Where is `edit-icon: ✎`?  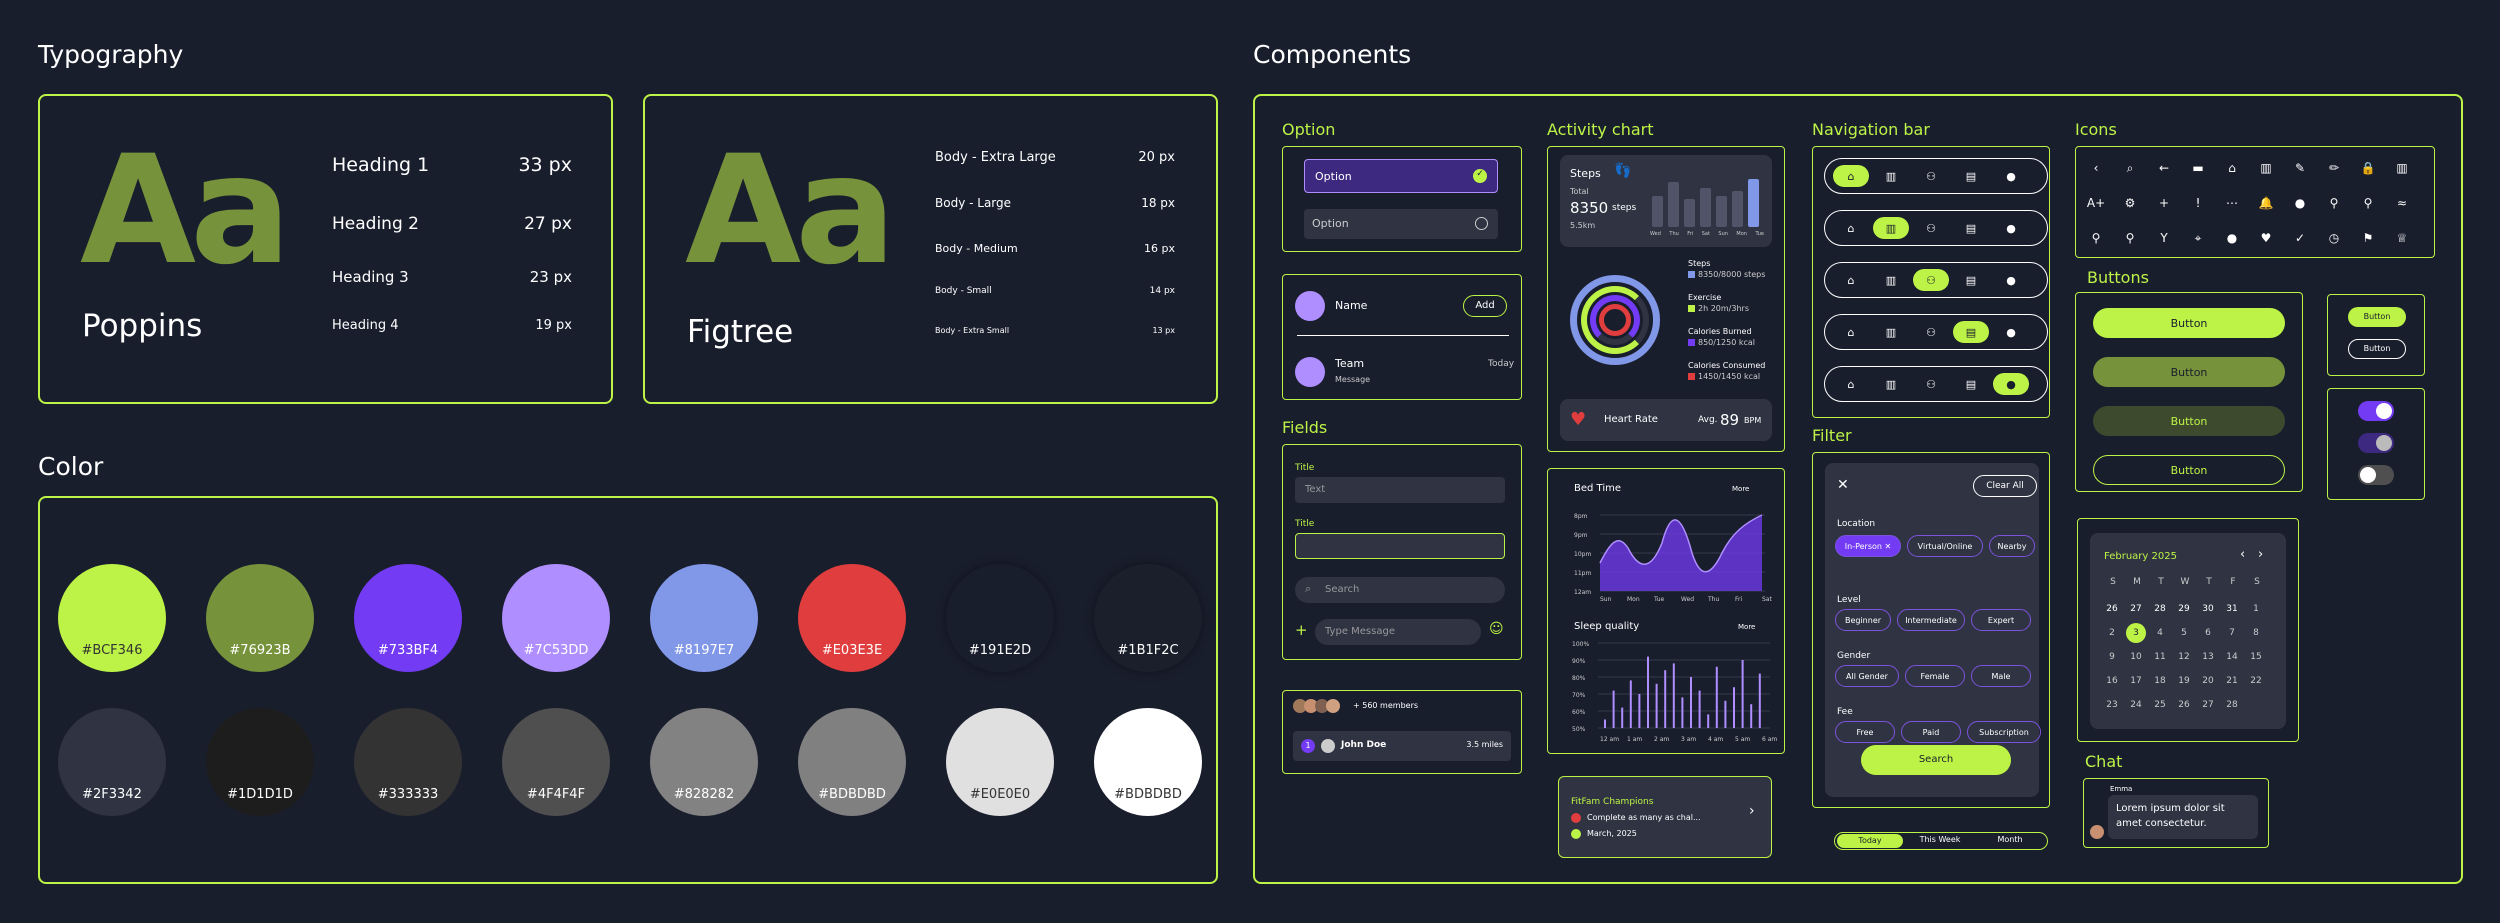
edit-icon: ✎ is located at coordinates (2300, 168).